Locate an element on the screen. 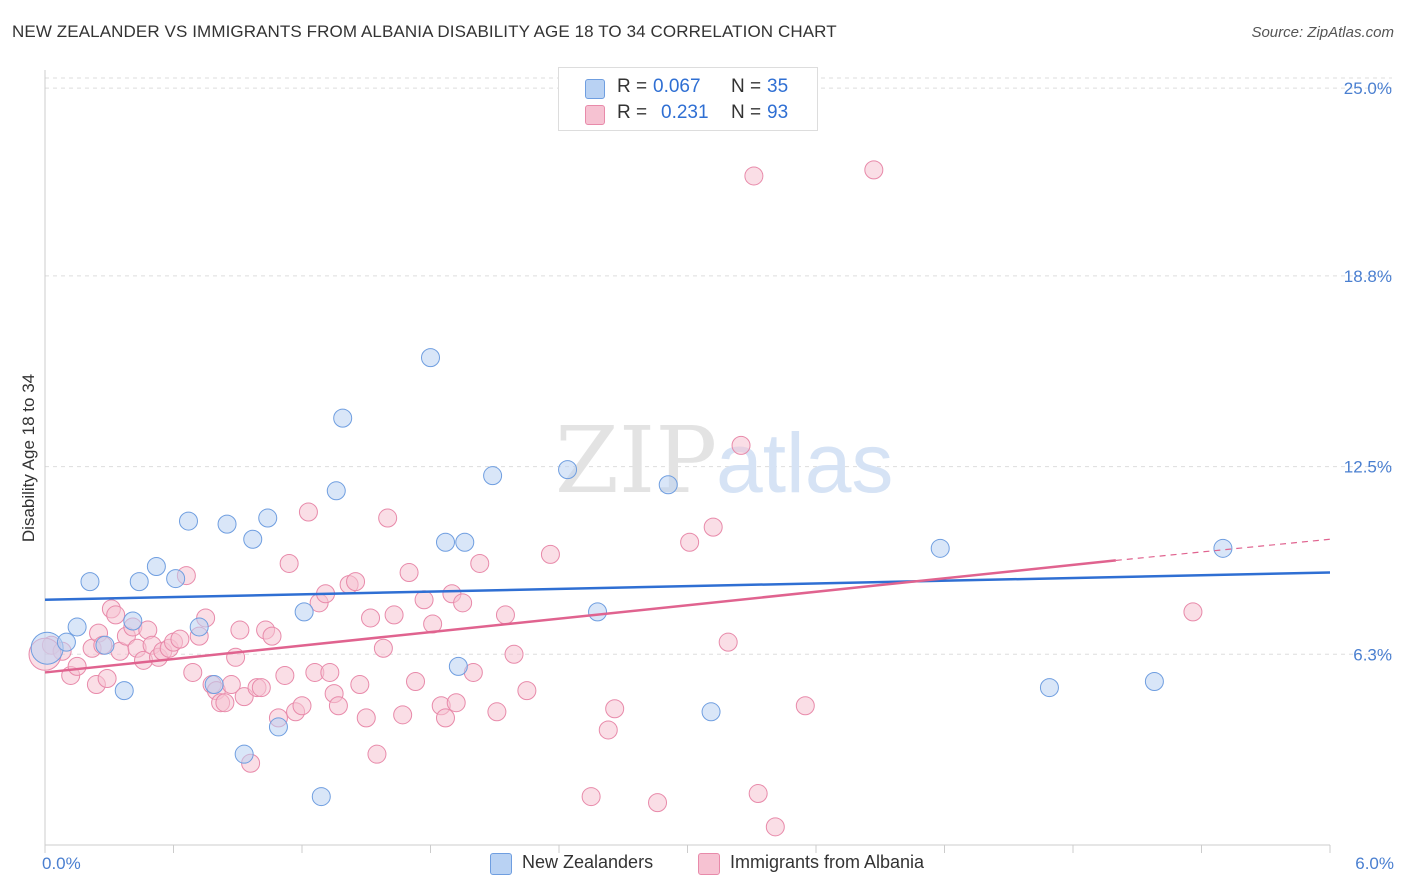 This screenshot has height=892, width=1406. x-tick-labels: 0.0% 6.0% is located at coordinates (718, 863).